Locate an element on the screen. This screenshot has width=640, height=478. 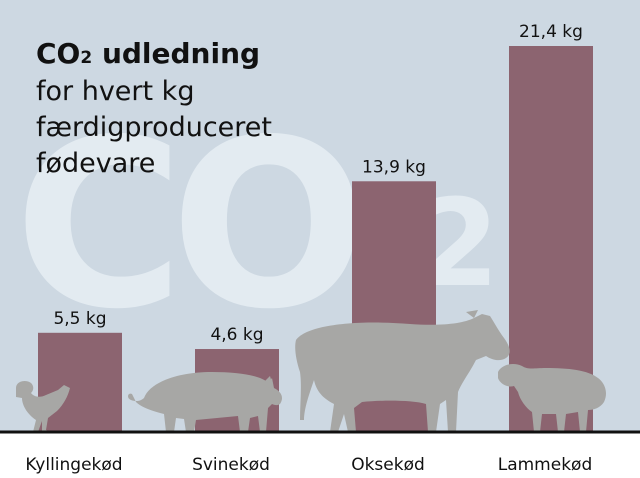
title-udledning-text: udledning is located at coordinates (176, 53).